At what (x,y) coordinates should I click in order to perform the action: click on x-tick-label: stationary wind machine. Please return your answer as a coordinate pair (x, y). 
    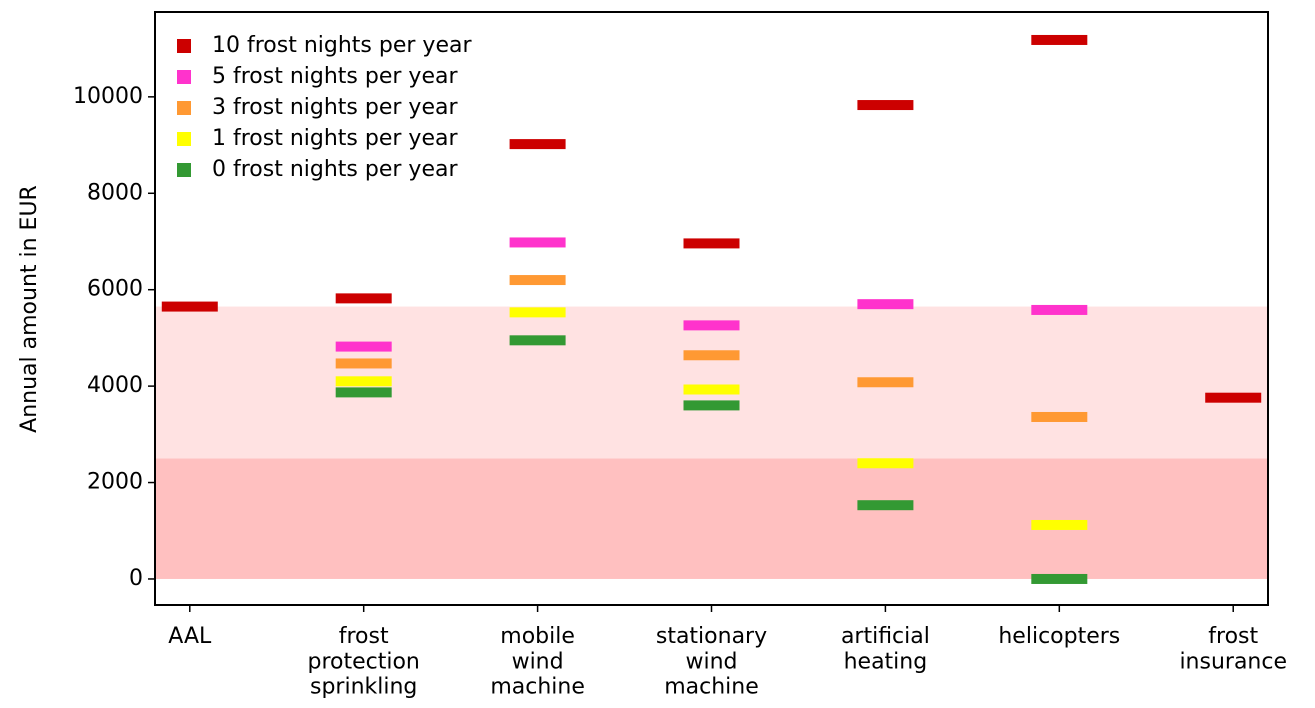
    Looking at the image, I should click on (711, 662).